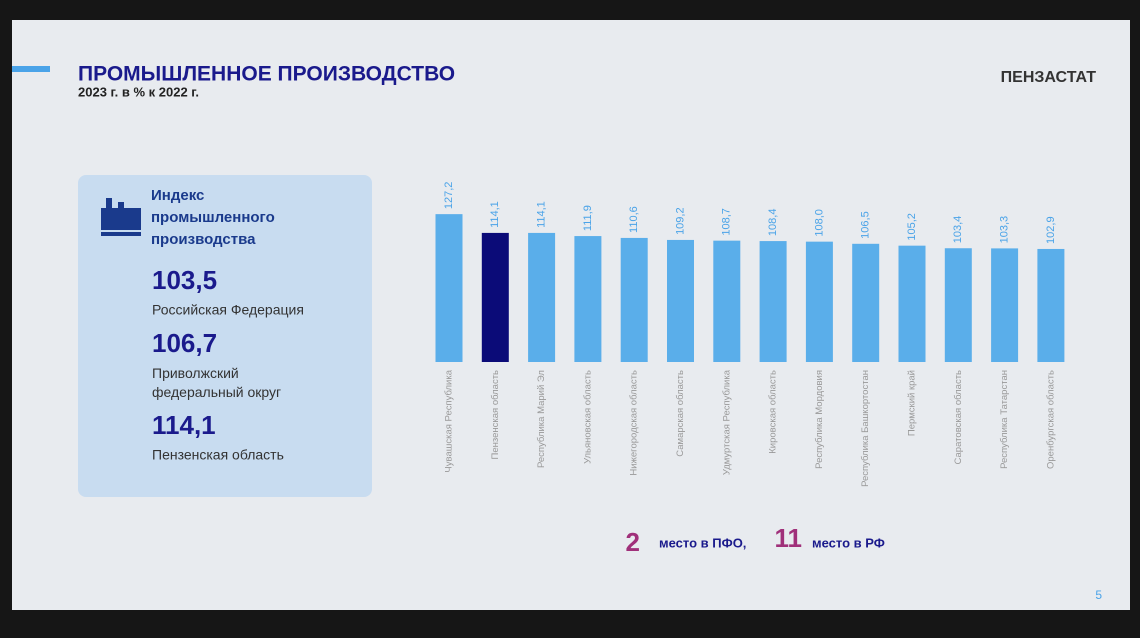  Describe the element at coordinates (1005, 230) in the screenshot. I see `value-label: 103,3` at that location.